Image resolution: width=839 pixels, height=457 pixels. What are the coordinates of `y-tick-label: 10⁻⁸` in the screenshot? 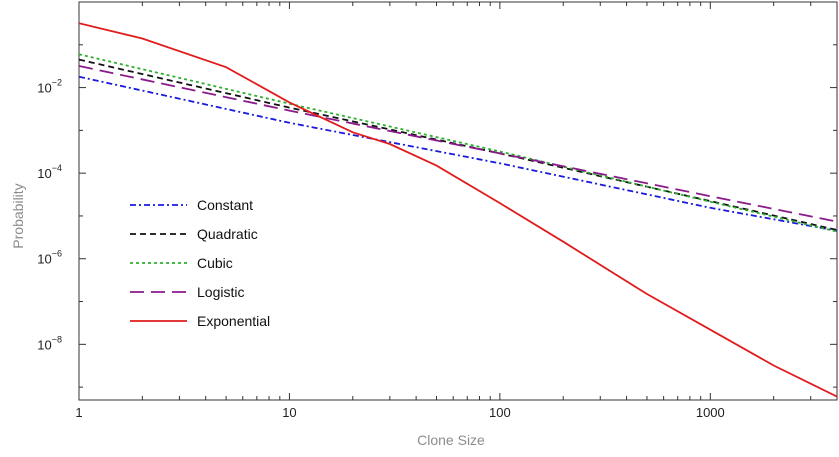 It's located at (49, 343).